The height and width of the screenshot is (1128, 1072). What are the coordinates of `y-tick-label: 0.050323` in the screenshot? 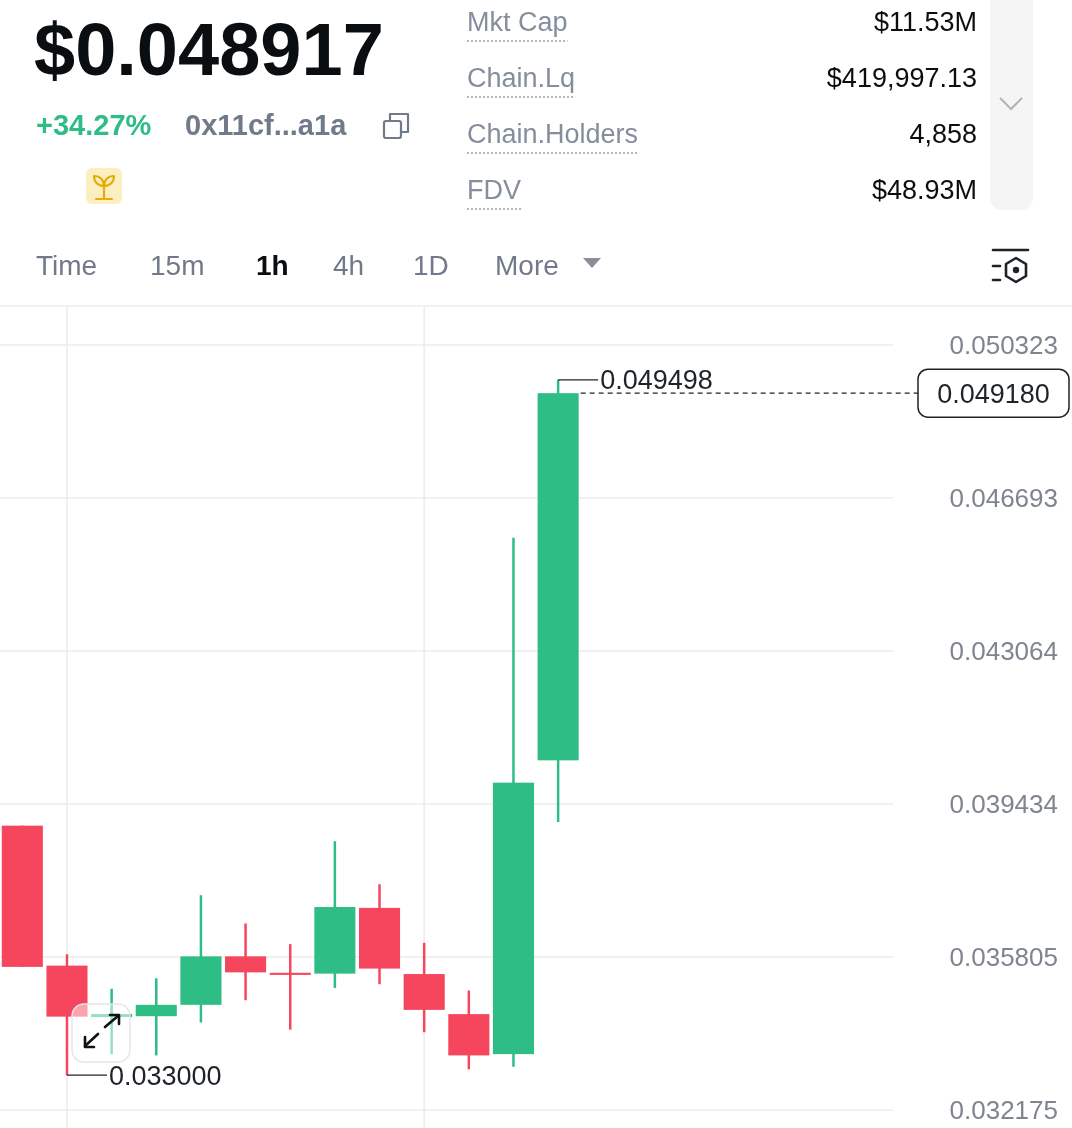 It's located at (1003, 345).